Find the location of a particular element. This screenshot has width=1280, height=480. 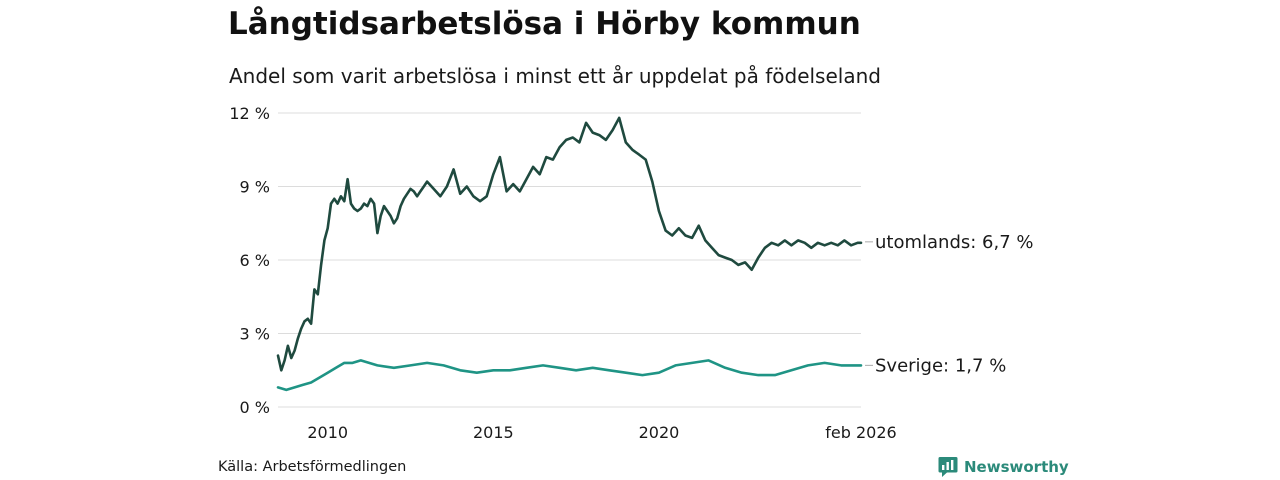

newsworthy-icon is located at coordinates (948, 467).